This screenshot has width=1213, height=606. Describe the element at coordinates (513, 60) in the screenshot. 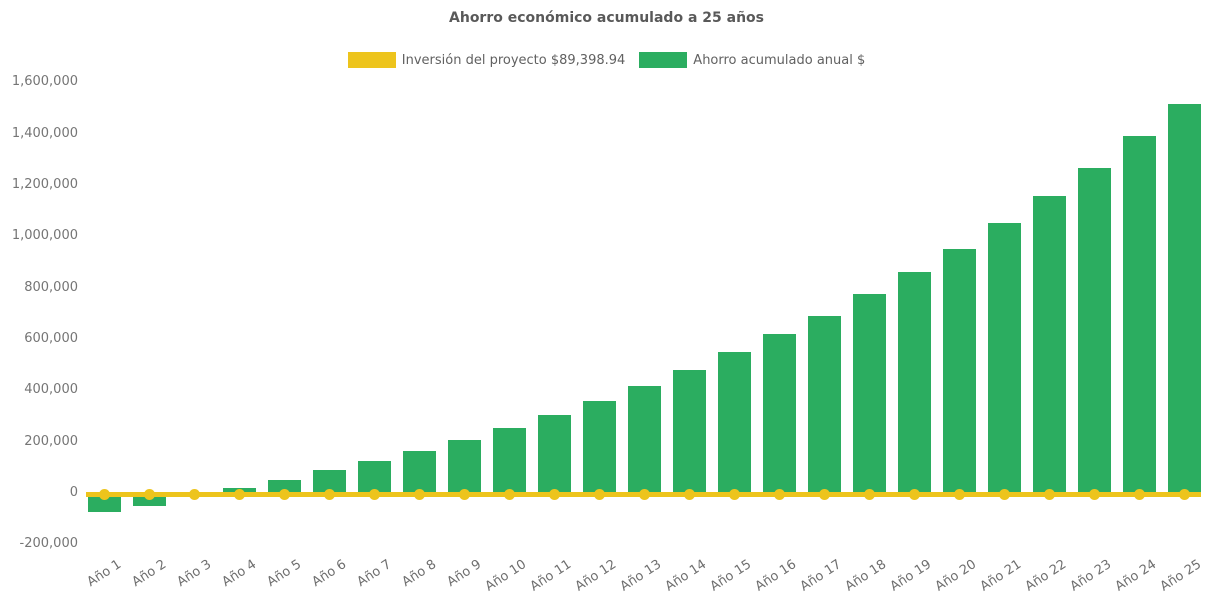

I see `legend-label-investment: Inversión del proyecto $89,398.94` at that location.